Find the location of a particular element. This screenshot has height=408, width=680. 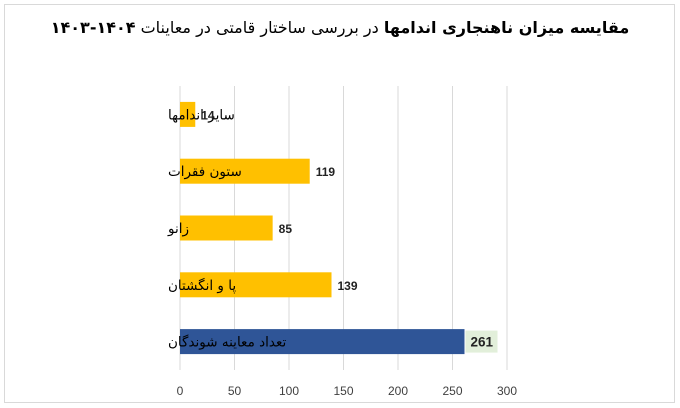

x-tick-label: 150 is located at coordinates (343, 391).